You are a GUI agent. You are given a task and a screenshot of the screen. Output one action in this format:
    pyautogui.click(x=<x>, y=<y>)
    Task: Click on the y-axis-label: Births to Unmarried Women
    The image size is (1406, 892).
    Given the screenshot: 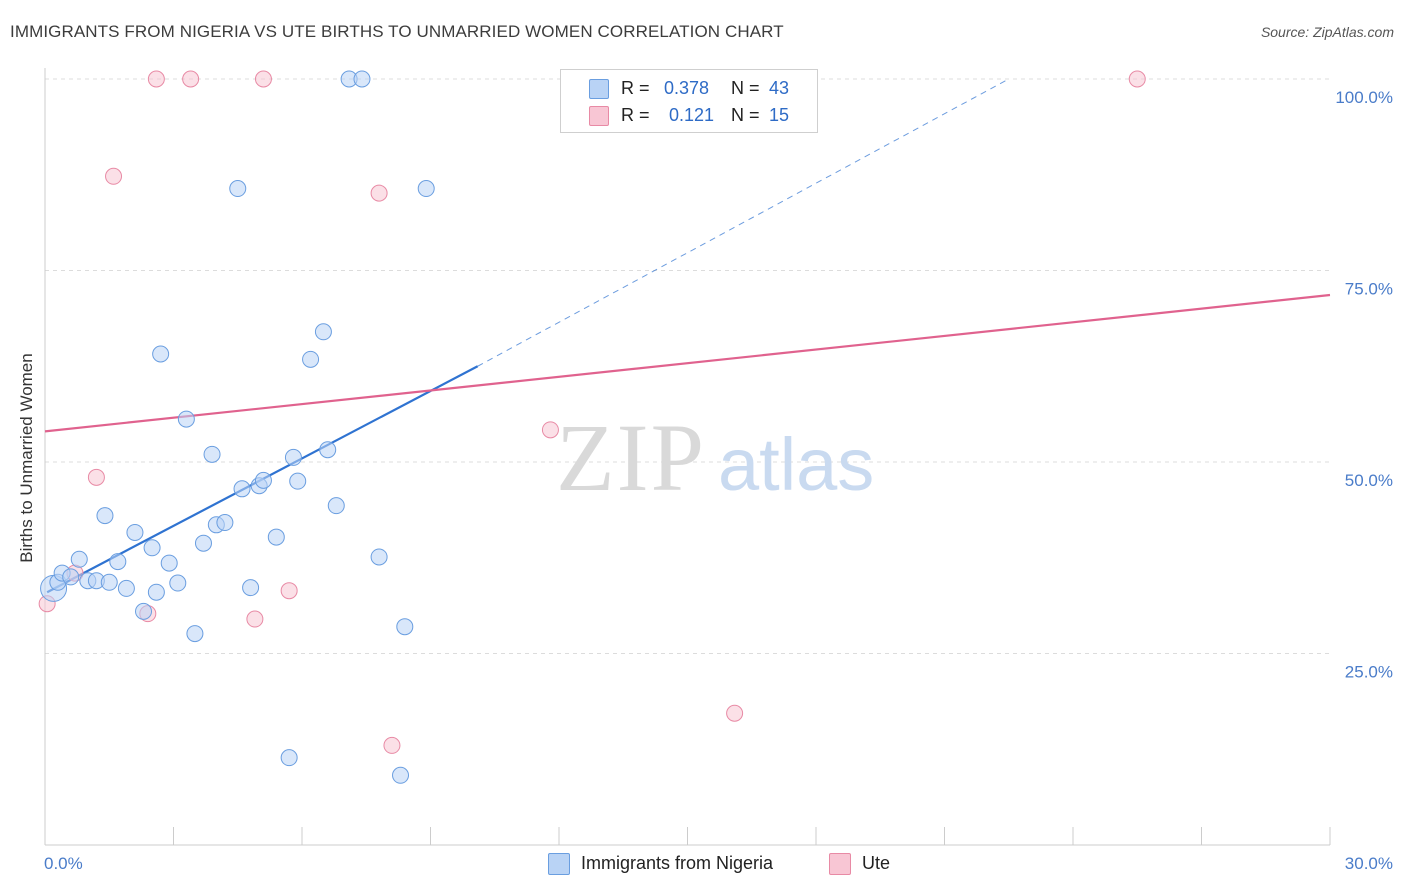 What is the action you would take?
    pyautogui.click(x=26, y=457)
    